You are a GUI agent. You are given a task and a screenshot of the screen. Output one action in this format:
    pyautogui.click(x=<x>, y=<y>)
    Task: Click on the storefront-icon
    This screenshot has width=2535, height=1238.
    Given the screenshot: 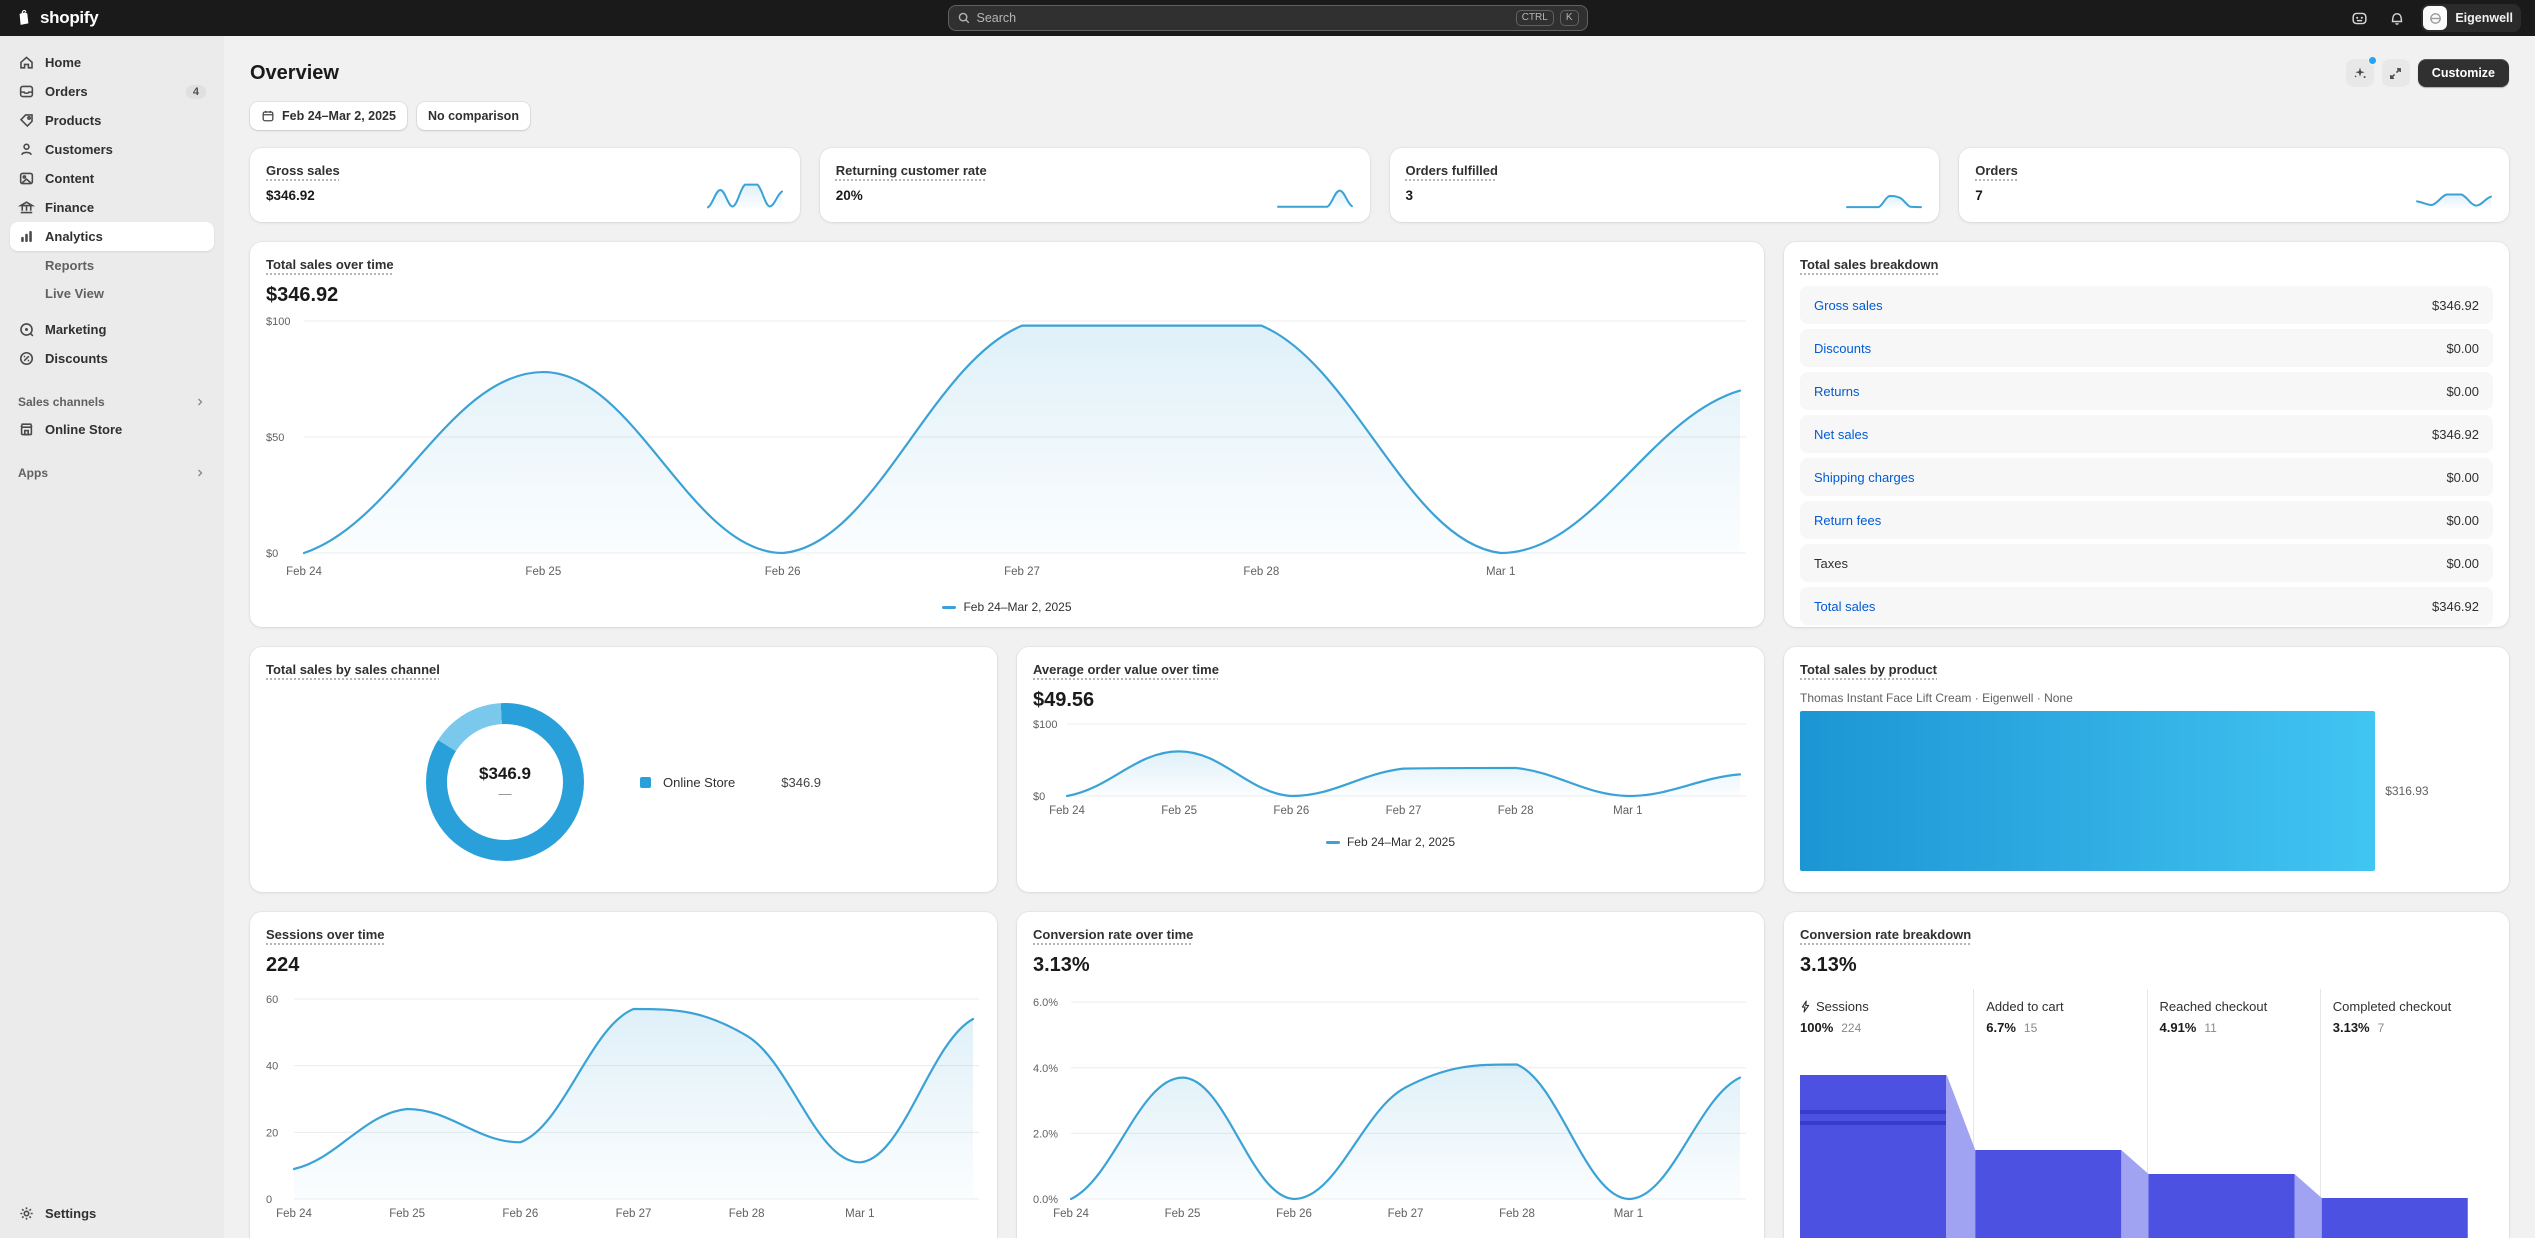 What is the action you would take?
    pyautogui.click(x=26, y=429)
    